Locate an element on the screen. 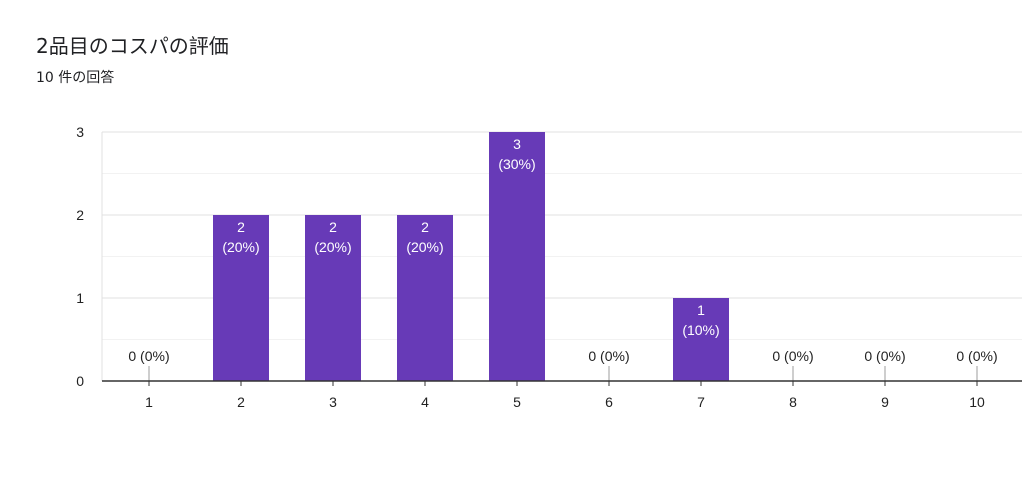 This screenshot has height=486, width=1024. x-tick-label: 10 is located at coordinates (977, 402).